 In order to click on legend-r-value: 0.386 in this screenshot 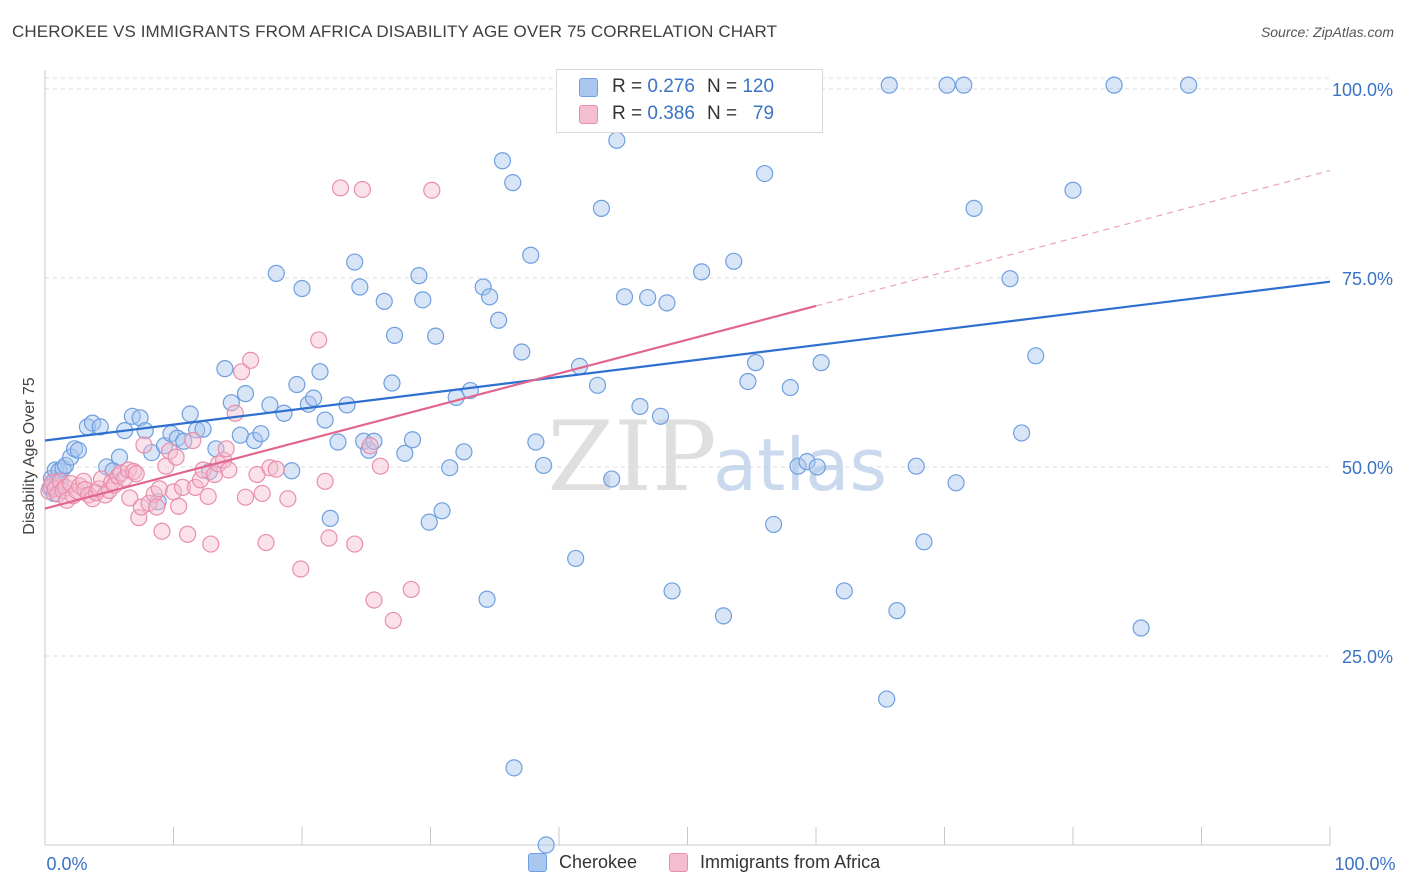, I will do `click(671, 113)`.